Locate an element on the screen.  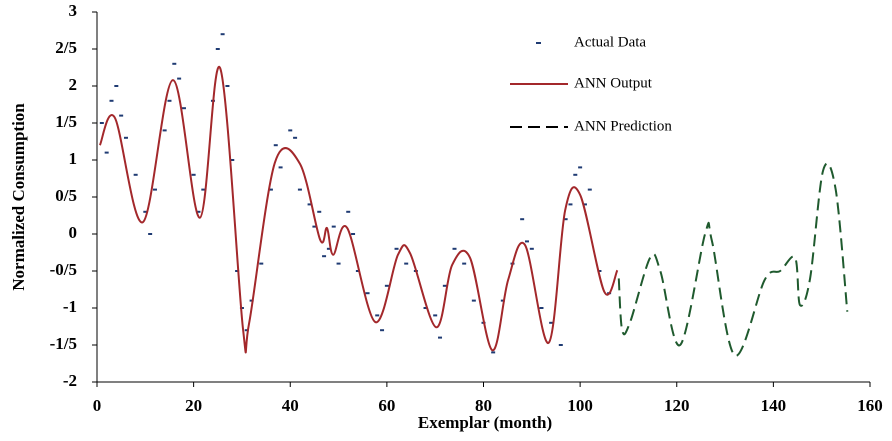
y-tick-label: -2 is located at coordinates (70, 380).